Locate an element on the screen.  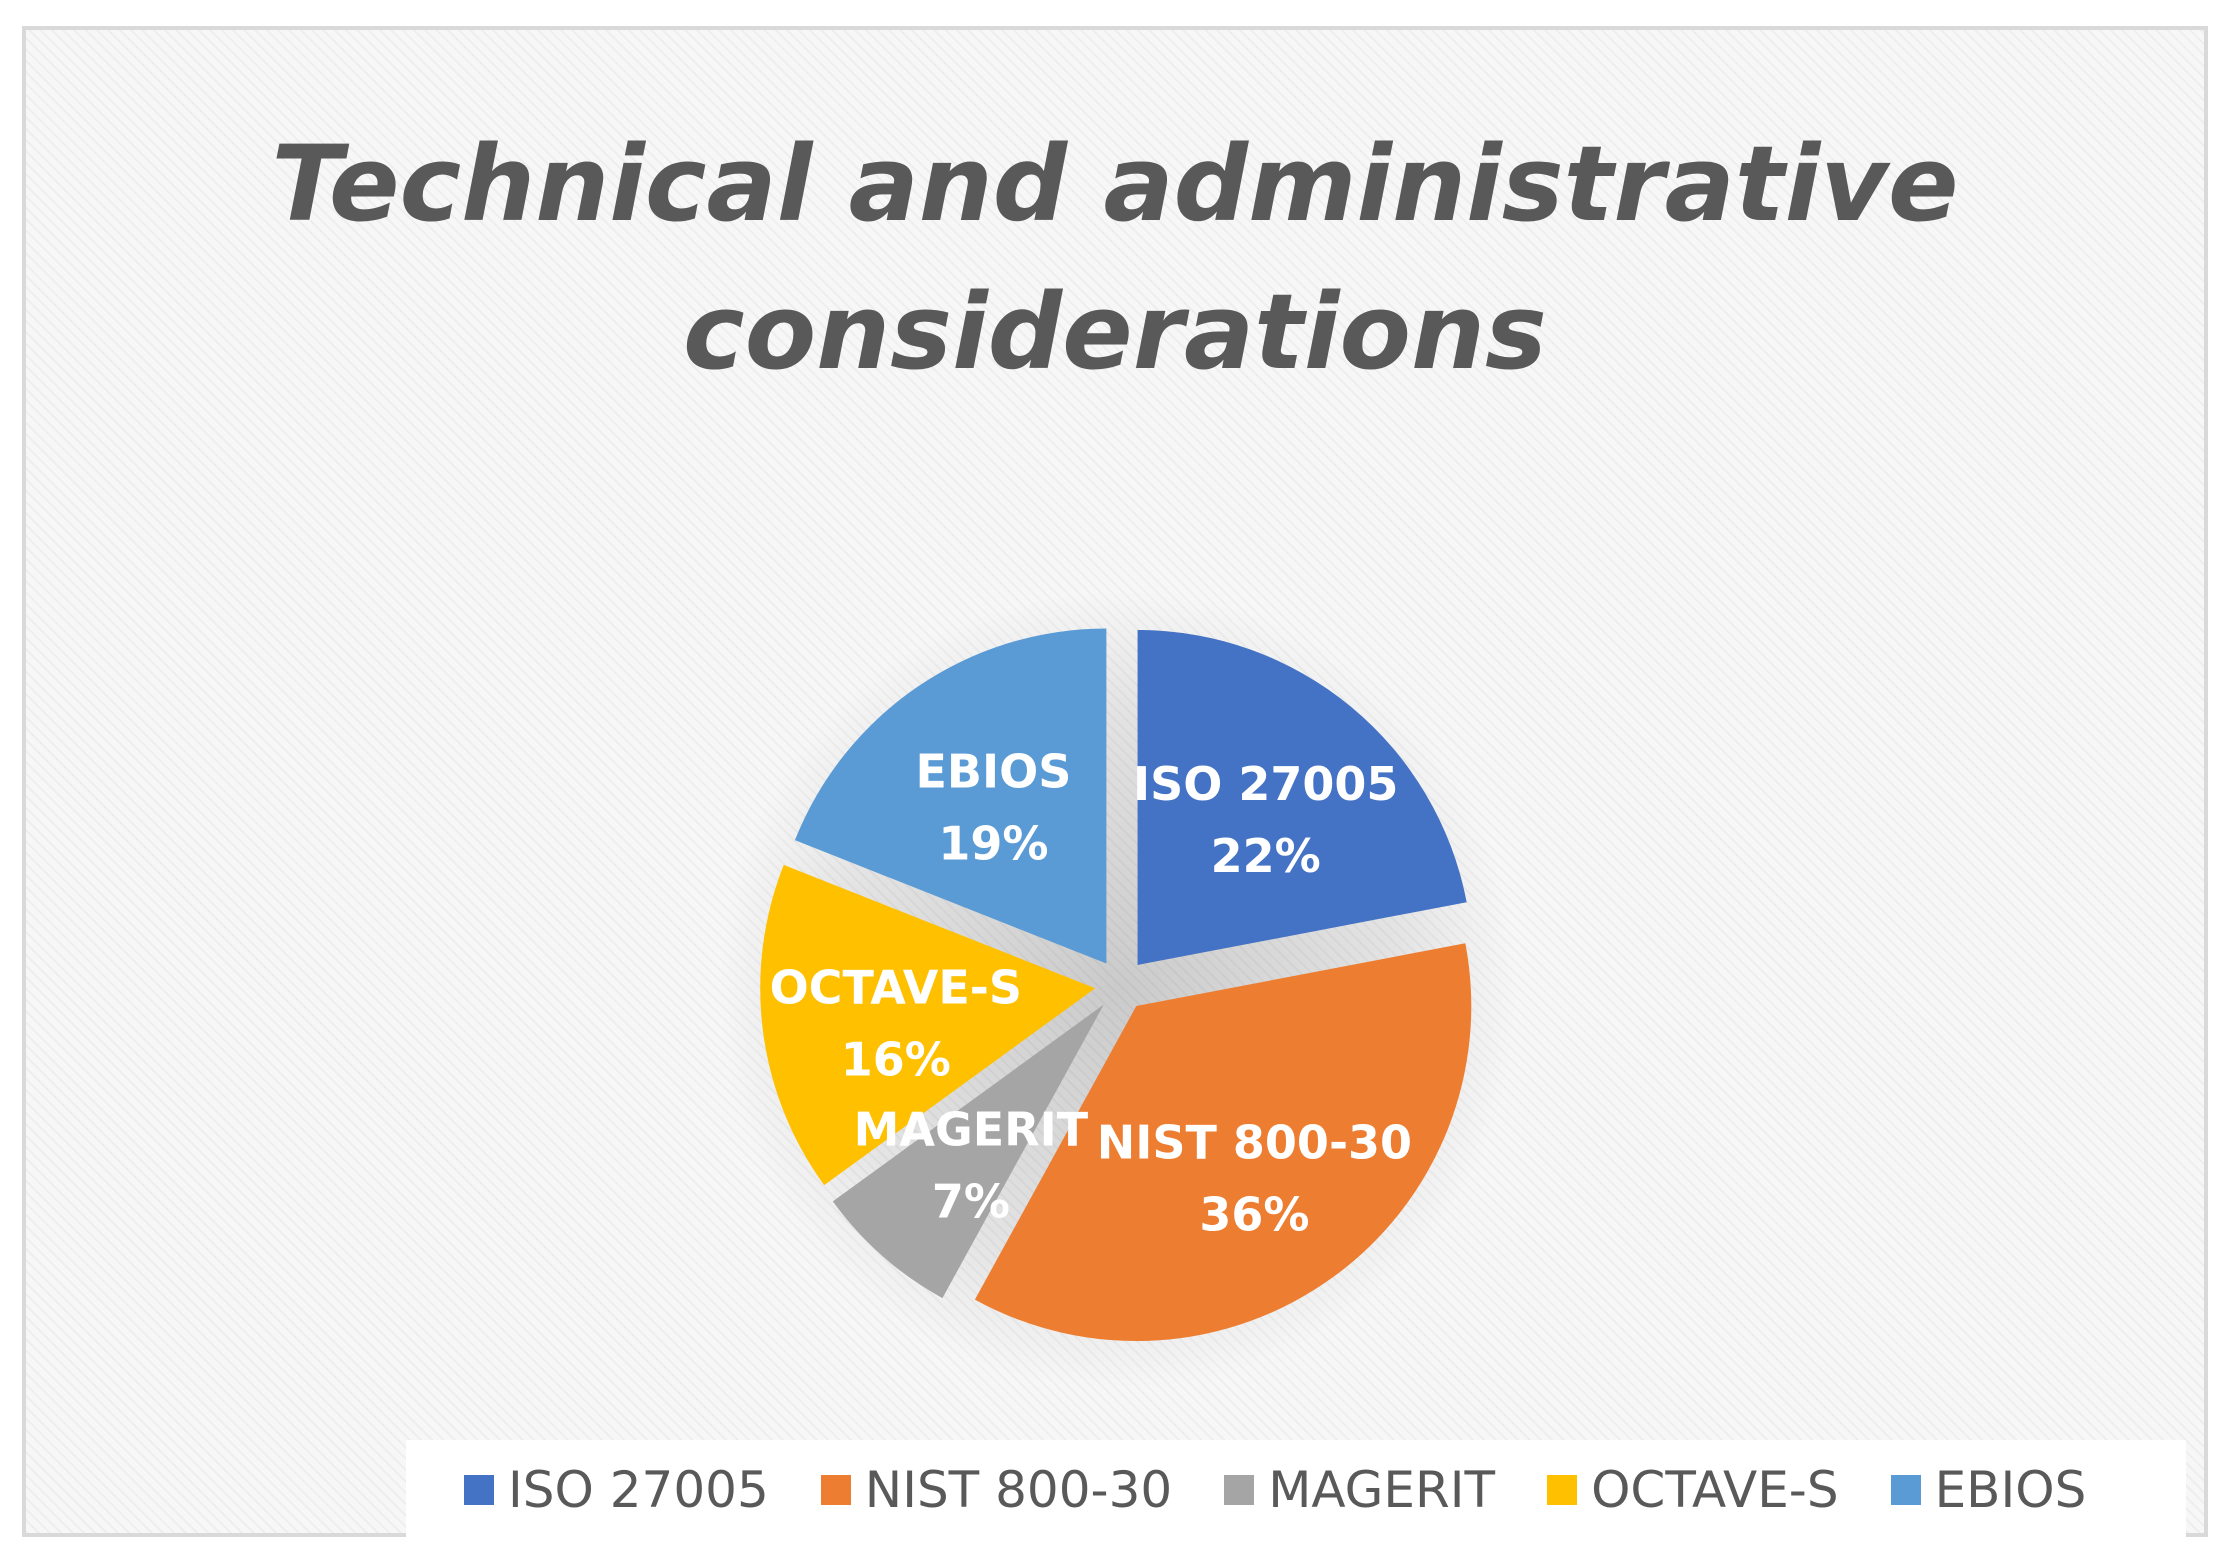
legend-items: ISO 27005 NIST 800-30 MAGERIT OCTAVE-S EBIOS is located at coordinates (1275, 1490).